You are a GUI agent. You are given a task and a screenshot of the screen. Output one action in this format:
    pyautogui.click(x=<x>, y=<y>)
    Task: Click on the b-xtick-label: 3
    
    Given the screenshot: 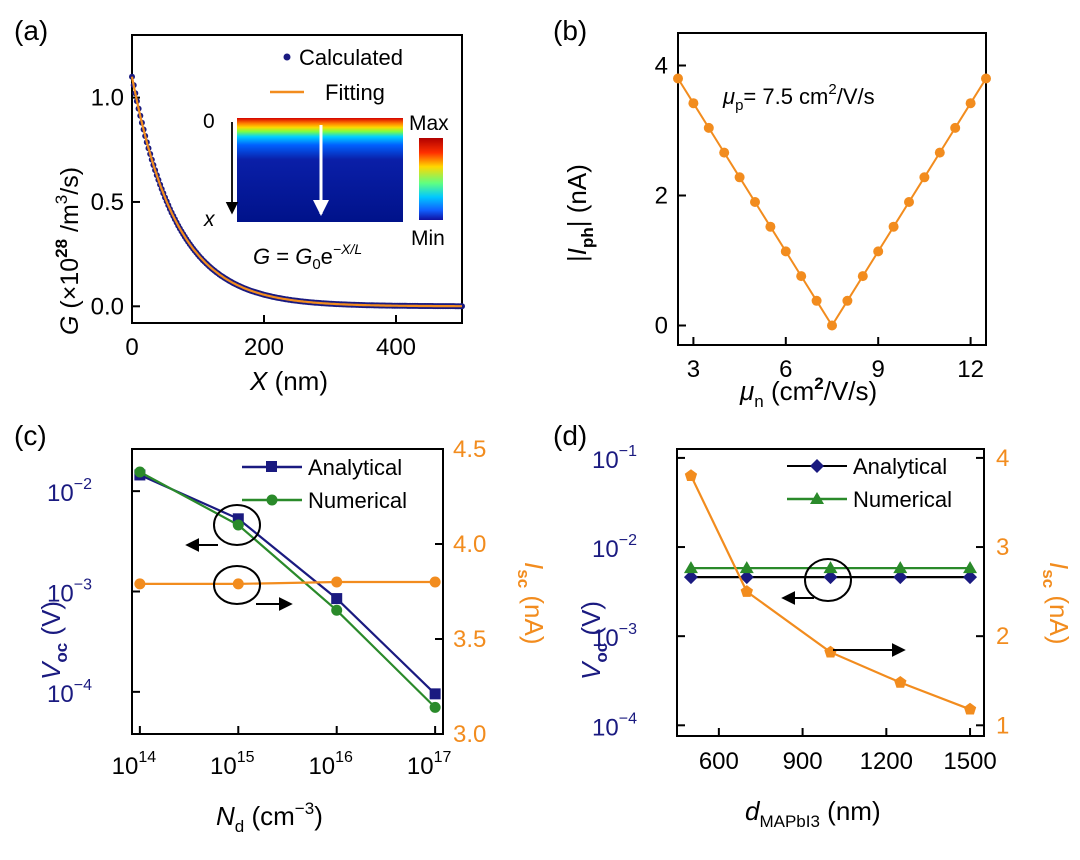 What is the action you would take?
    pyautogui.click(x=693, y=369)
    